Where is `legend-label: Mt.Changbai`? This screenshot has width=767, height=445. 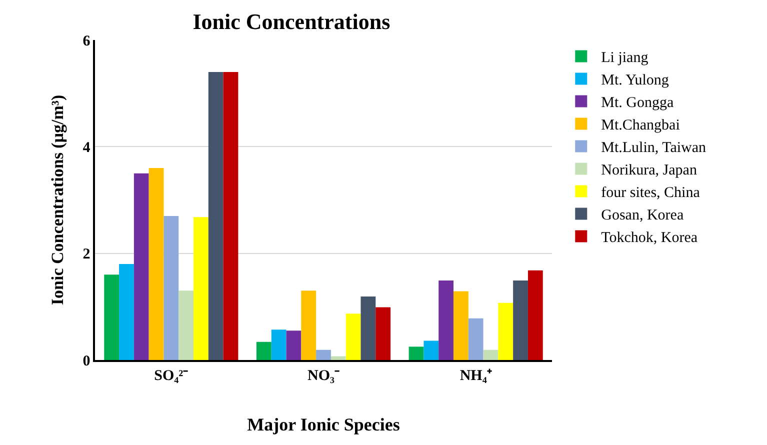 legend-label: Mt.Changbai is located at coordinates (640, 126).